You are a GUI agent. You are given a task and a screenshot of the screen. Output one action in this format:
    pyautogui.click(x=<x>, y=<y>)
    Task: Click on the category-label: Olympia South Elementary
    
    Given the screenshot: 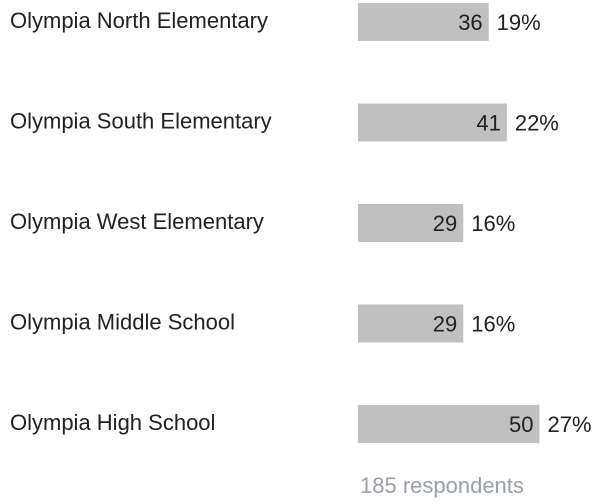 What is the action you would take?
    pyautogui.click(x=141, y=120)
    